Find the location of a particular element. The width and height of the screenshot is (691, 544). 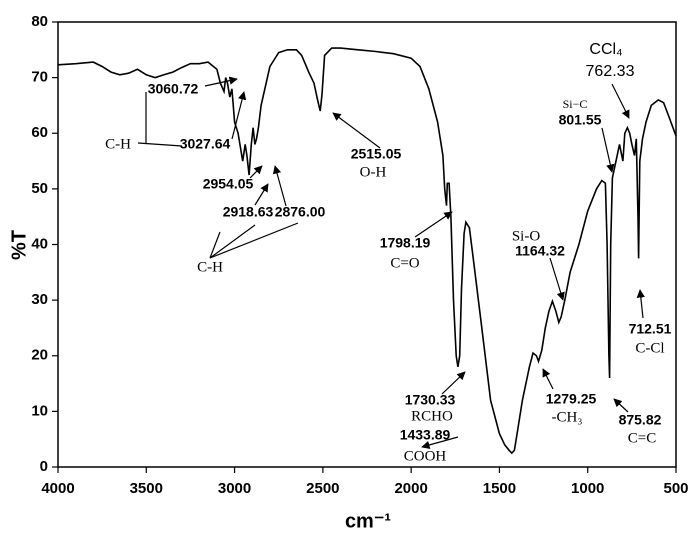

x-tick-label: 1500 is located at coordinates (499, 488).